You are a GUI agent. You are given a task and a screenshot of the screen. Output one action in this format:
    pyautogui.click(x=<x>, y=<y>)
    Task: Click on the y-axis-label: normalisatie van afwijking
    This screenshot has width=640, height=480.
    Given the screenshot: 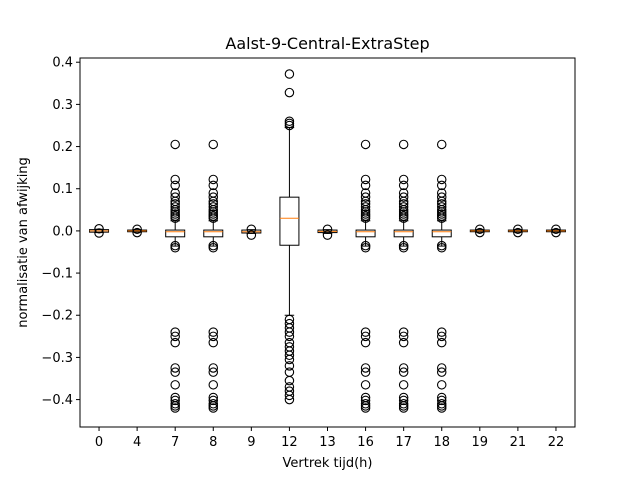 What is the action you would take?
    pyautogui.click(x=23, y=242)
    